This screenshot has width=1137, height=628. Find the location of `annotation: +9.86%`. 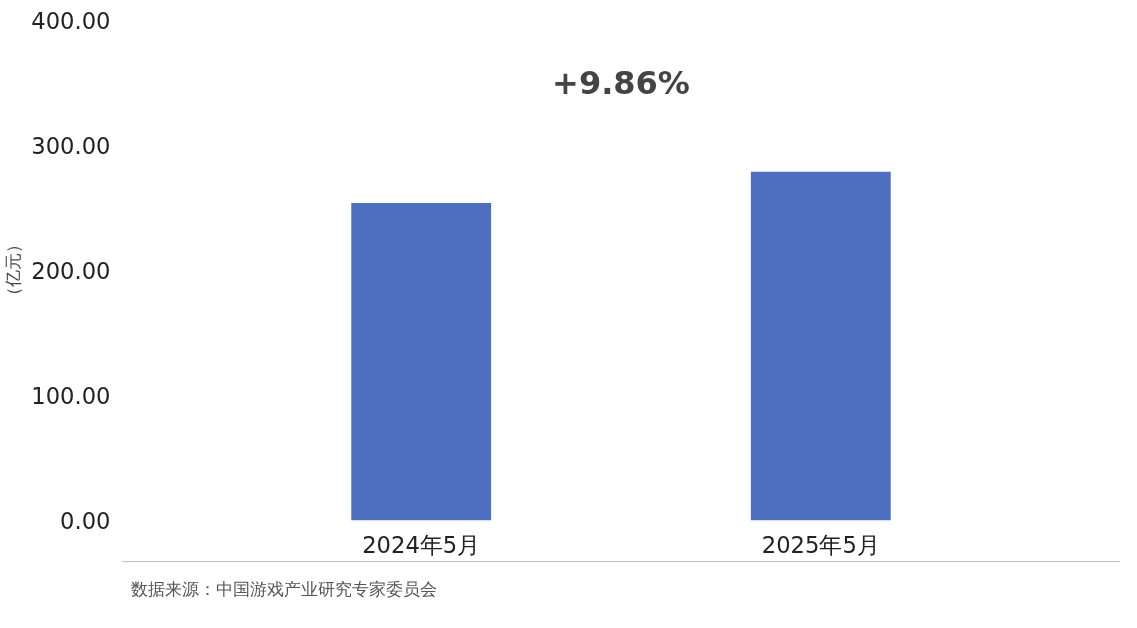

annotation: +9.86% is located at coordinates (621, 82).